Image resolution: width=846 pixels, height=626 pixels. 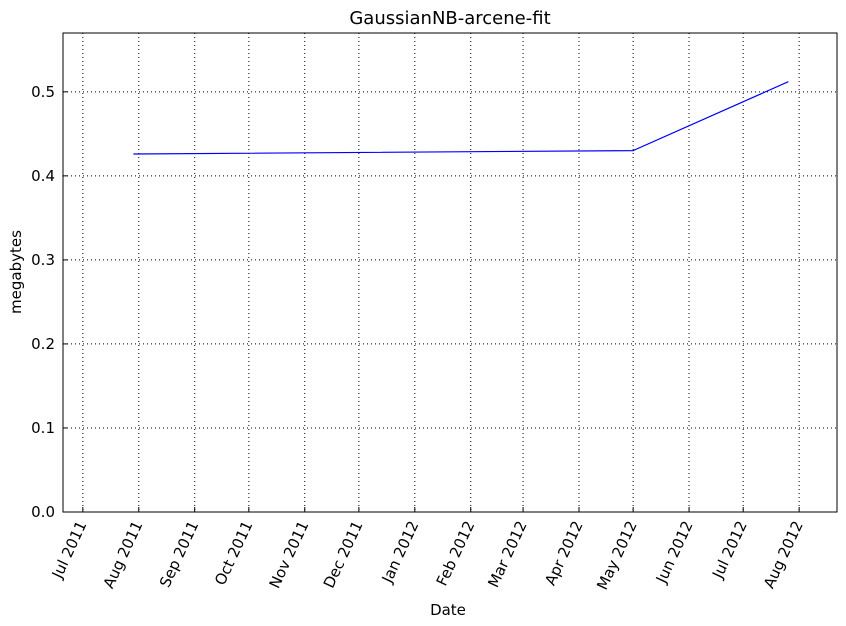 What do you see at coordinates (43, 512) in the screenshot?
I see `y-tick-label: 0.0` at bounding box center [43, 512].